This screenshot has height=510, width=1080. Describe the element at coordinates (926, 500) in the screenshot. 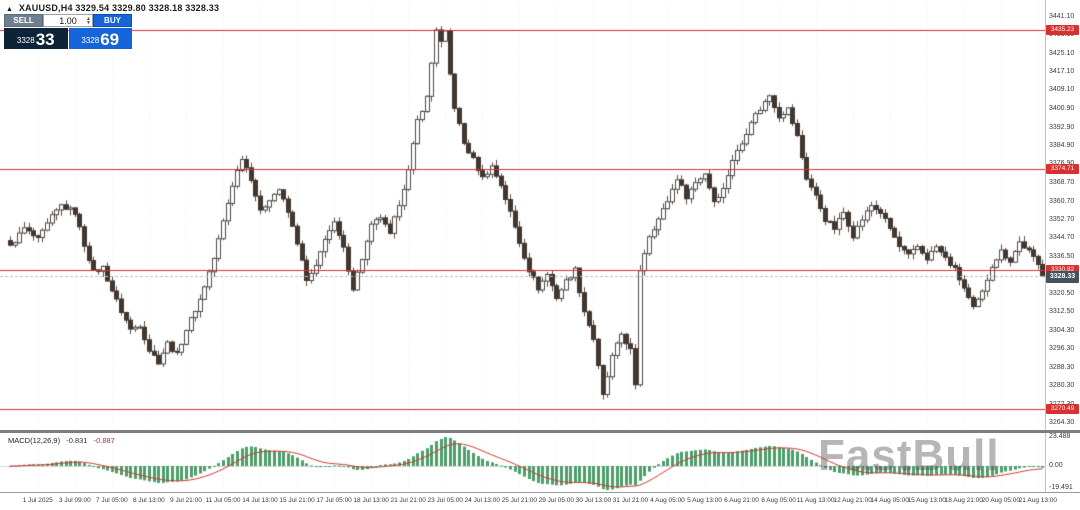

I see `time-tick: 15 Aug 13:00` at that location.